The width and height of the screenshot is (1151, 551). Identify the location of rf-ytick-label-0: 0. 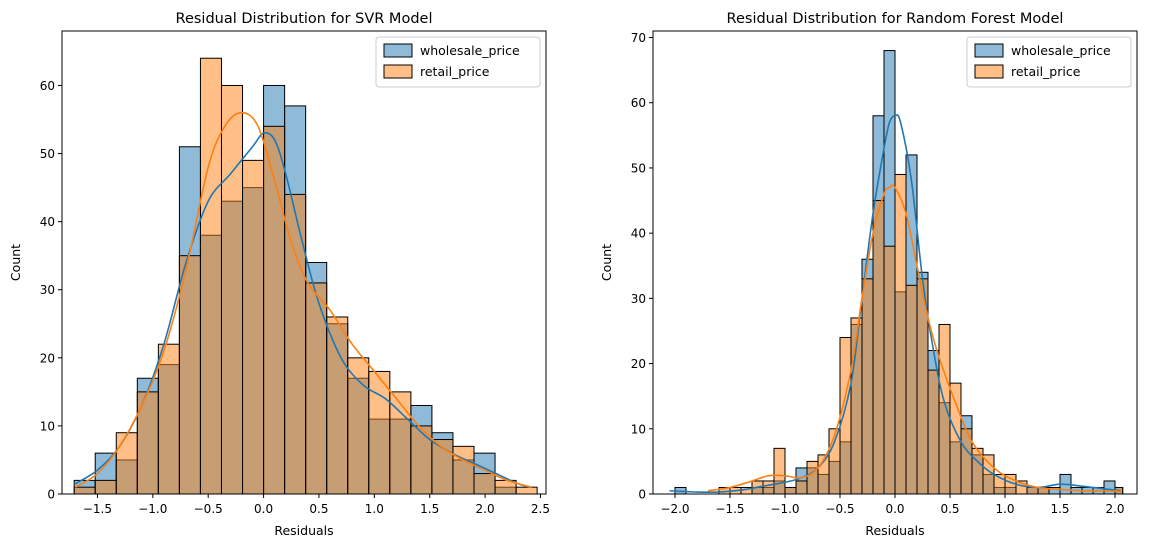
(642, 495).